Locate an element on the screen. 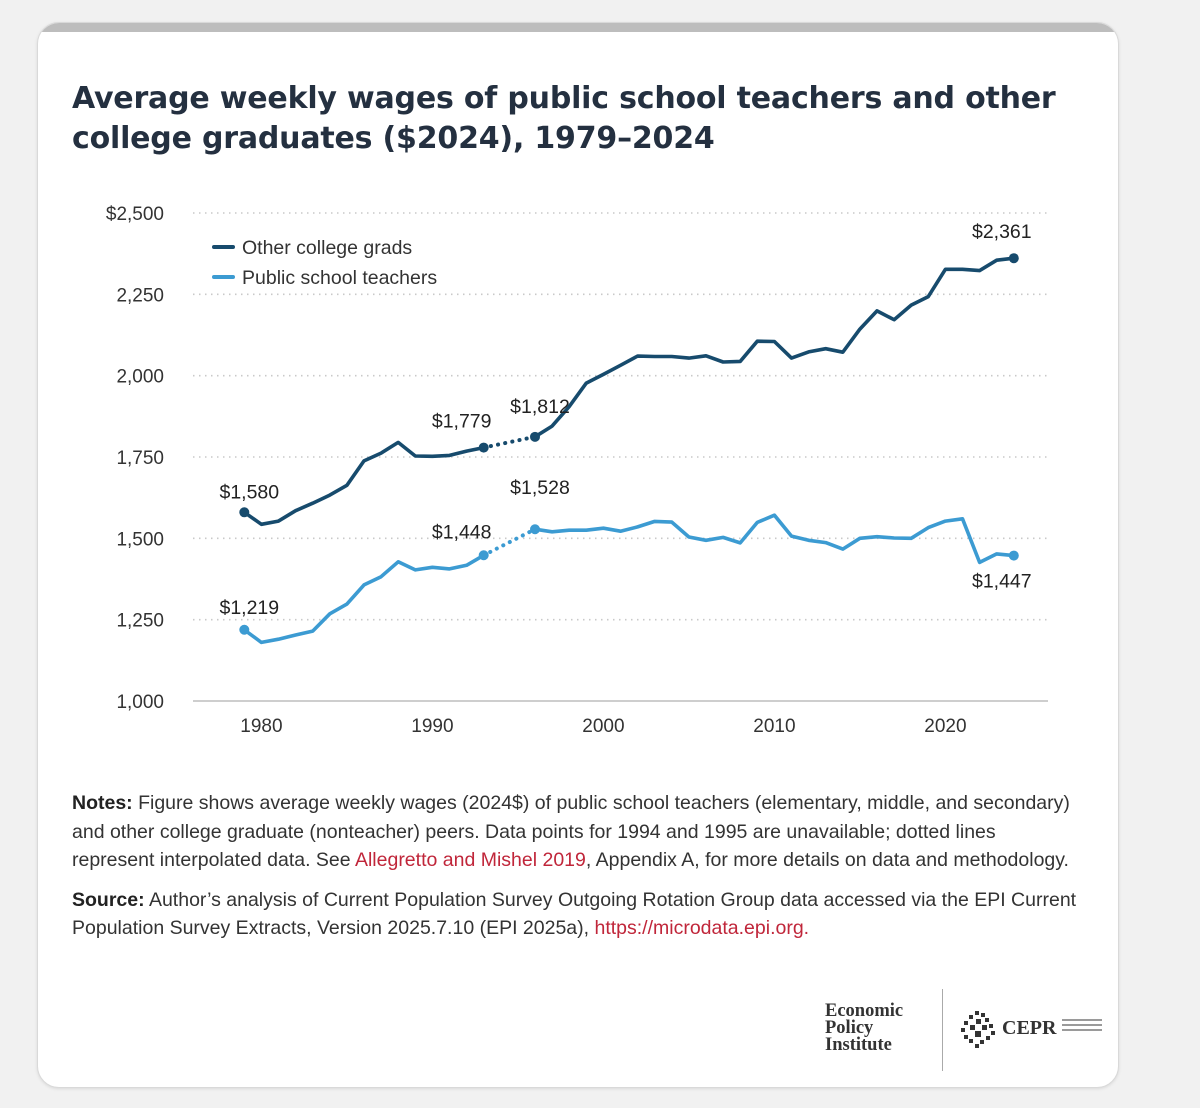 This screenshot has height=1108, width=1200. legend-label: Public school teachers is located at coordinates (339, 278).